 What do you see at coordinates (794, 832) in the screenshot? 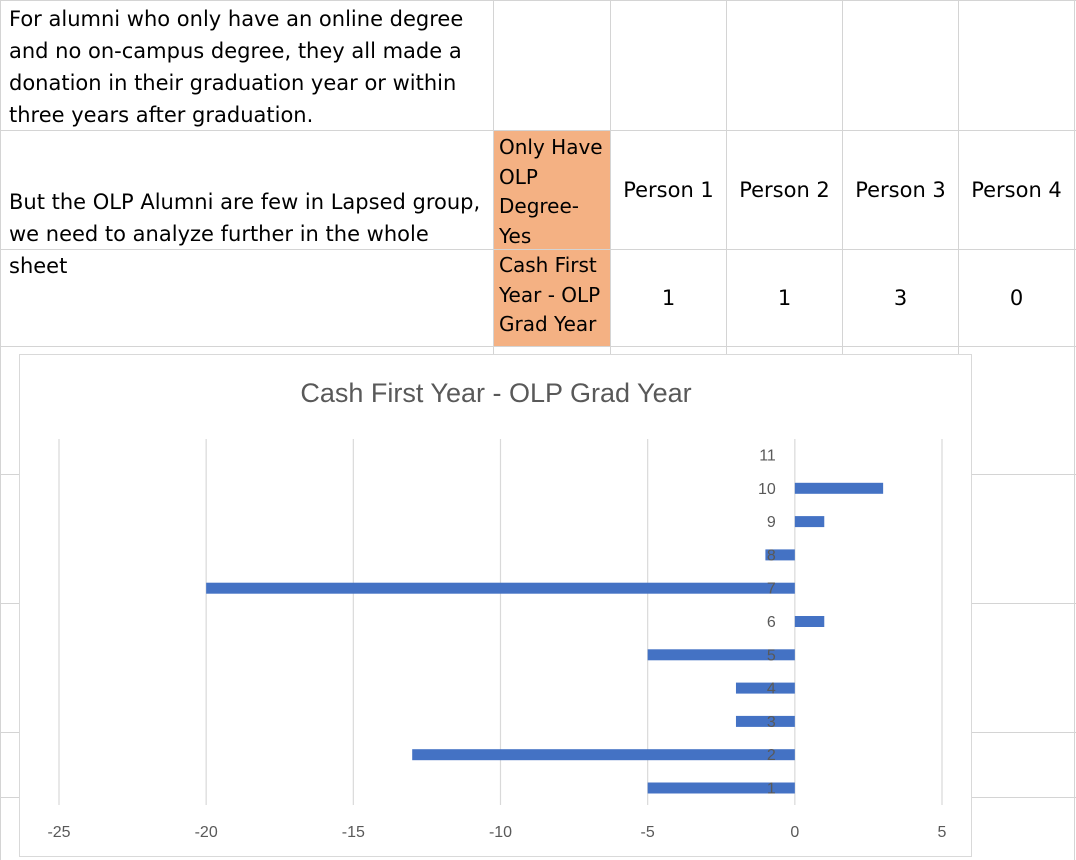
I see `x-tick-label: 0` at bounding box center [794, 832].